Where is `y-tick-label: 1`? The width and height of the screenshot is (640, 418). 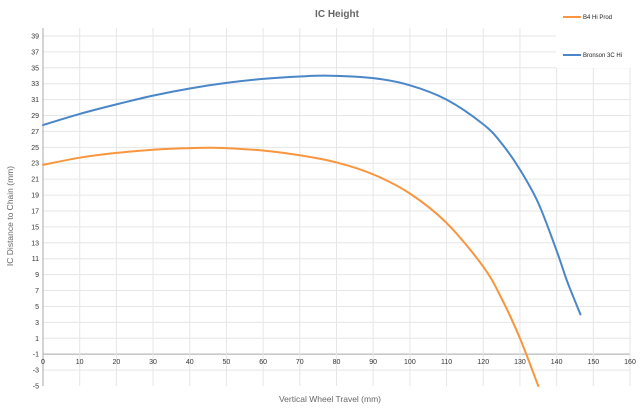 y-tick-label: 1 is located at coordinates (37, 339).